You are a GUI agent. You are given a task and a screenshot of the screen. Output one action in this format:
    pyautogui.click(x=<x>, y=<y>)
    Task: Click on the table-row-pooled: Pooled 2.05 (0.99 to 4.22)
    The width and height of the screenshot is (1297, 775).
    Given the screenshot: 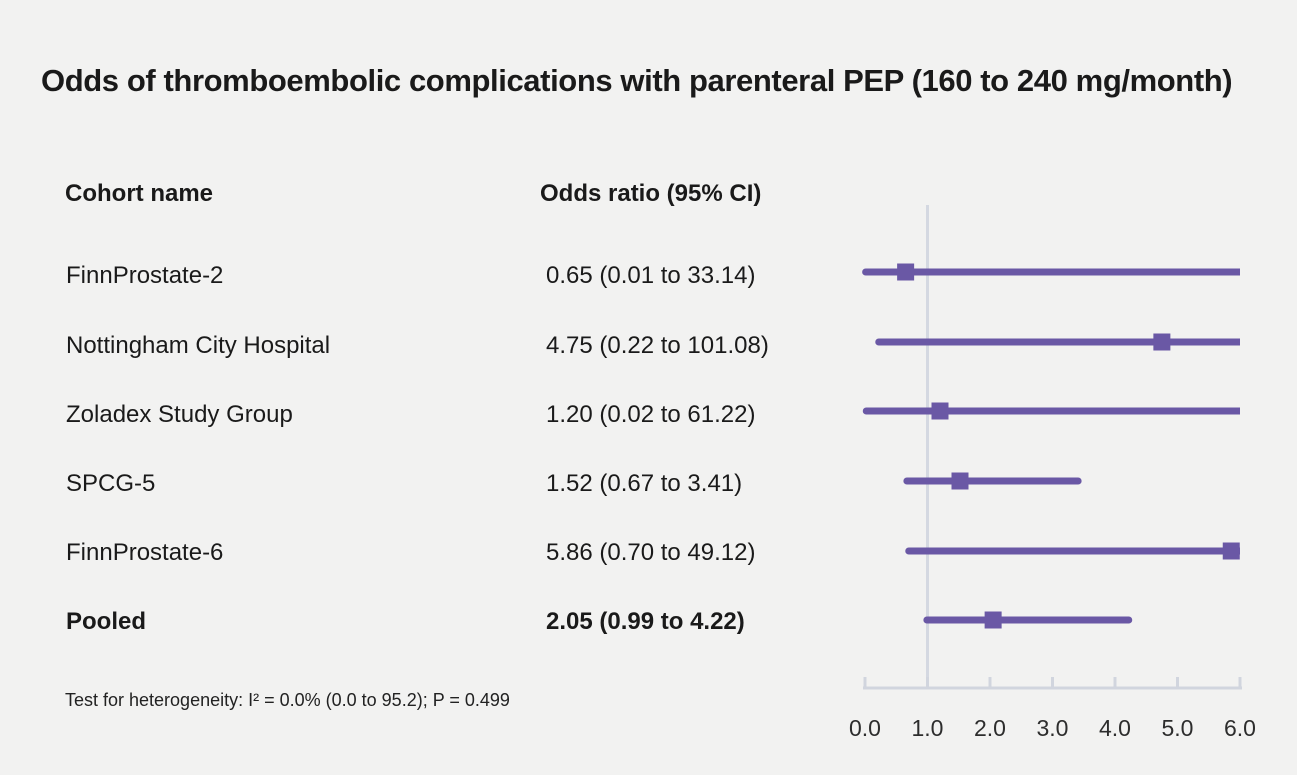 What is the action you would take?
    pyautogui.click(x=430, y=622)
    